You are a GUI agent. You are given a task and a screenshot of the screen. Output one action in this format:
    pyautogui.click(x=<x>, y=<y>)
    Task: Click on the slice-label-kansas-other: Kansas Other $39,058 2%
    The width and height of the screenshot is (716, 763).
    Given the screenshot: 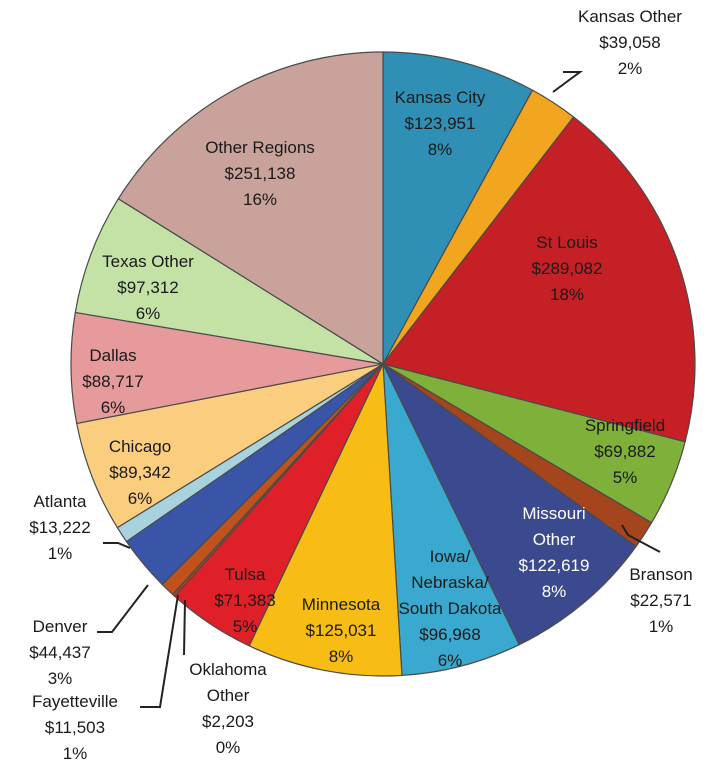 What is the action you would take?
    pyautogui.click(x=630, y=42)
    